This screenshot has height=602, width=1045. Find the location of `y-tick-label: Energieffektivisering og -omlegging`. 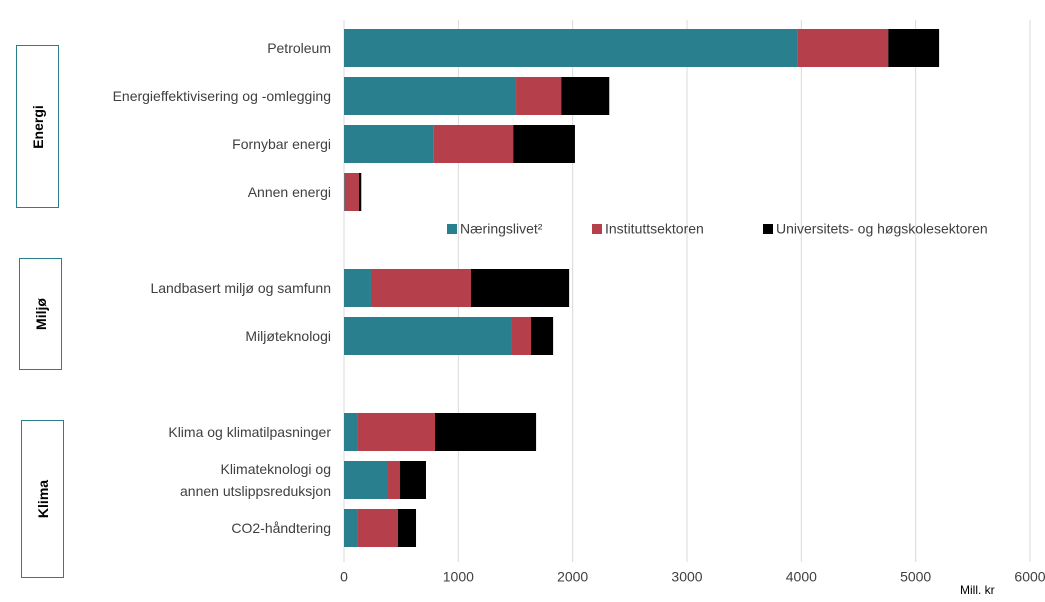

y-tick-label: Energieffektivisering og -omlegging is located at coordinates (221, 96).